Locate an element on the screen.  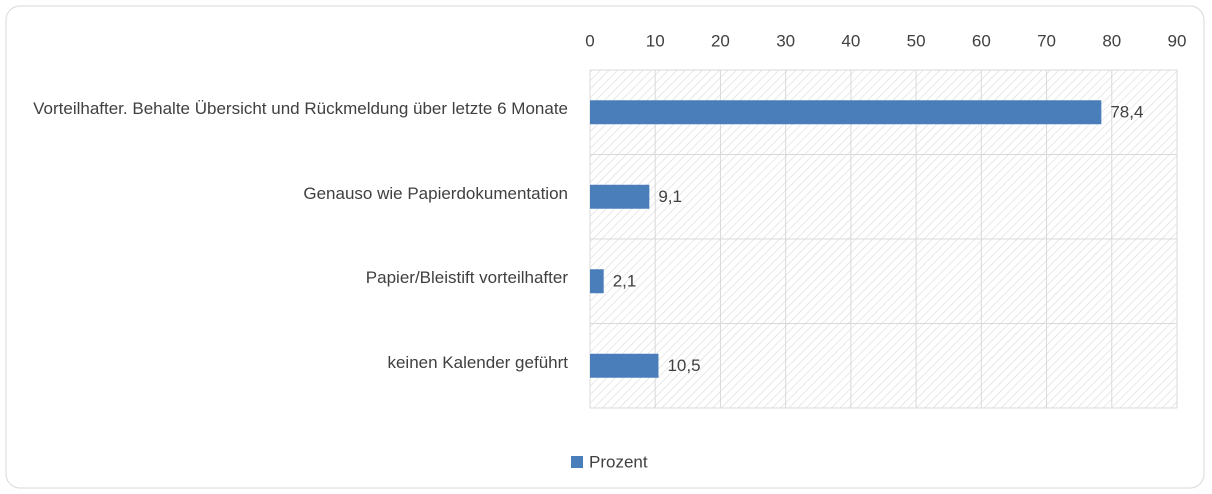
legend-swatch is located at coordinates (577, 462).